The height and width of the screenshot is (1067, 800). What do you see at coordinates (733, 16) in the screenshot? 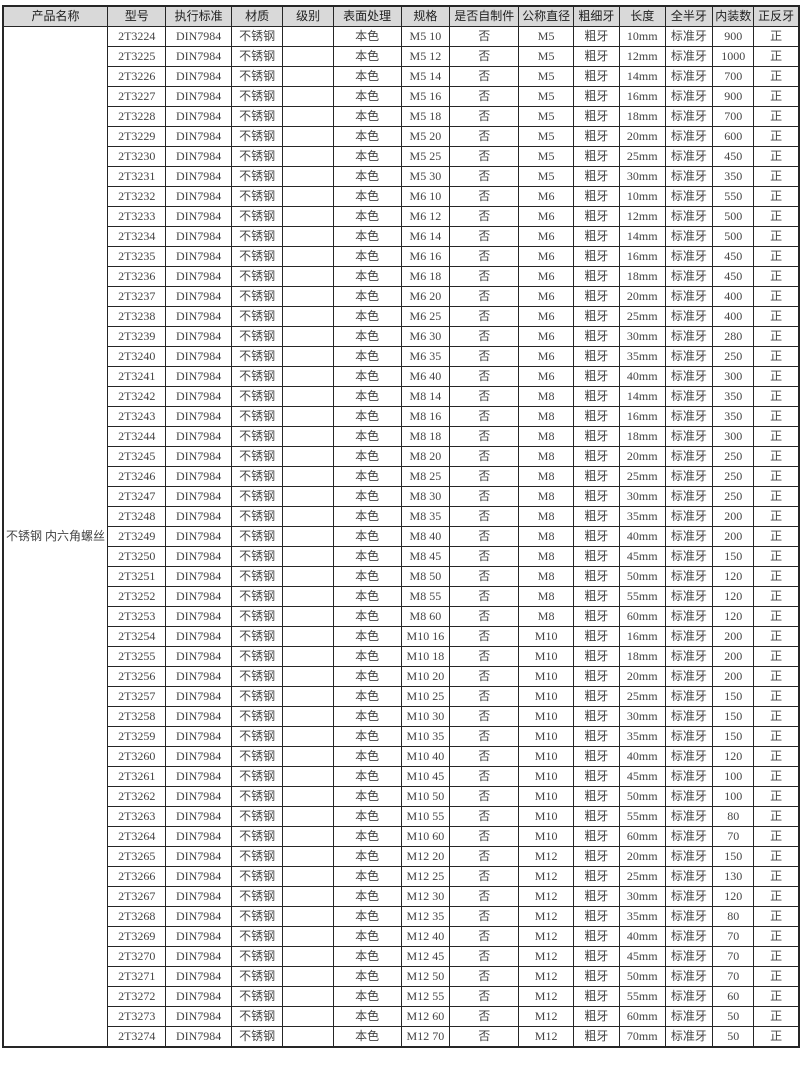
I see `col-header-pack-qty: 内装数` at bounding box center [733, 16].